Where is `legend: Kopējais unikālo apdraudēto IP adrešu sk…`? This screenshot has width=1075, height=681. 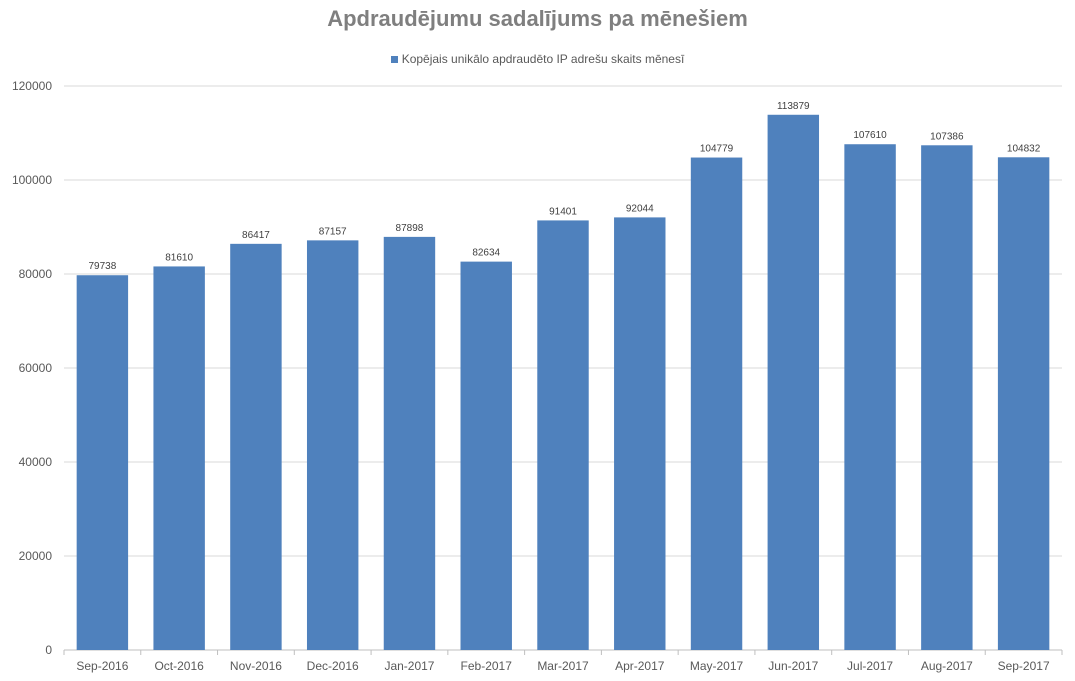
legend: Kopējais unikālo apdraudēto IP adrešu sk… is located at coordinates (537, 59).